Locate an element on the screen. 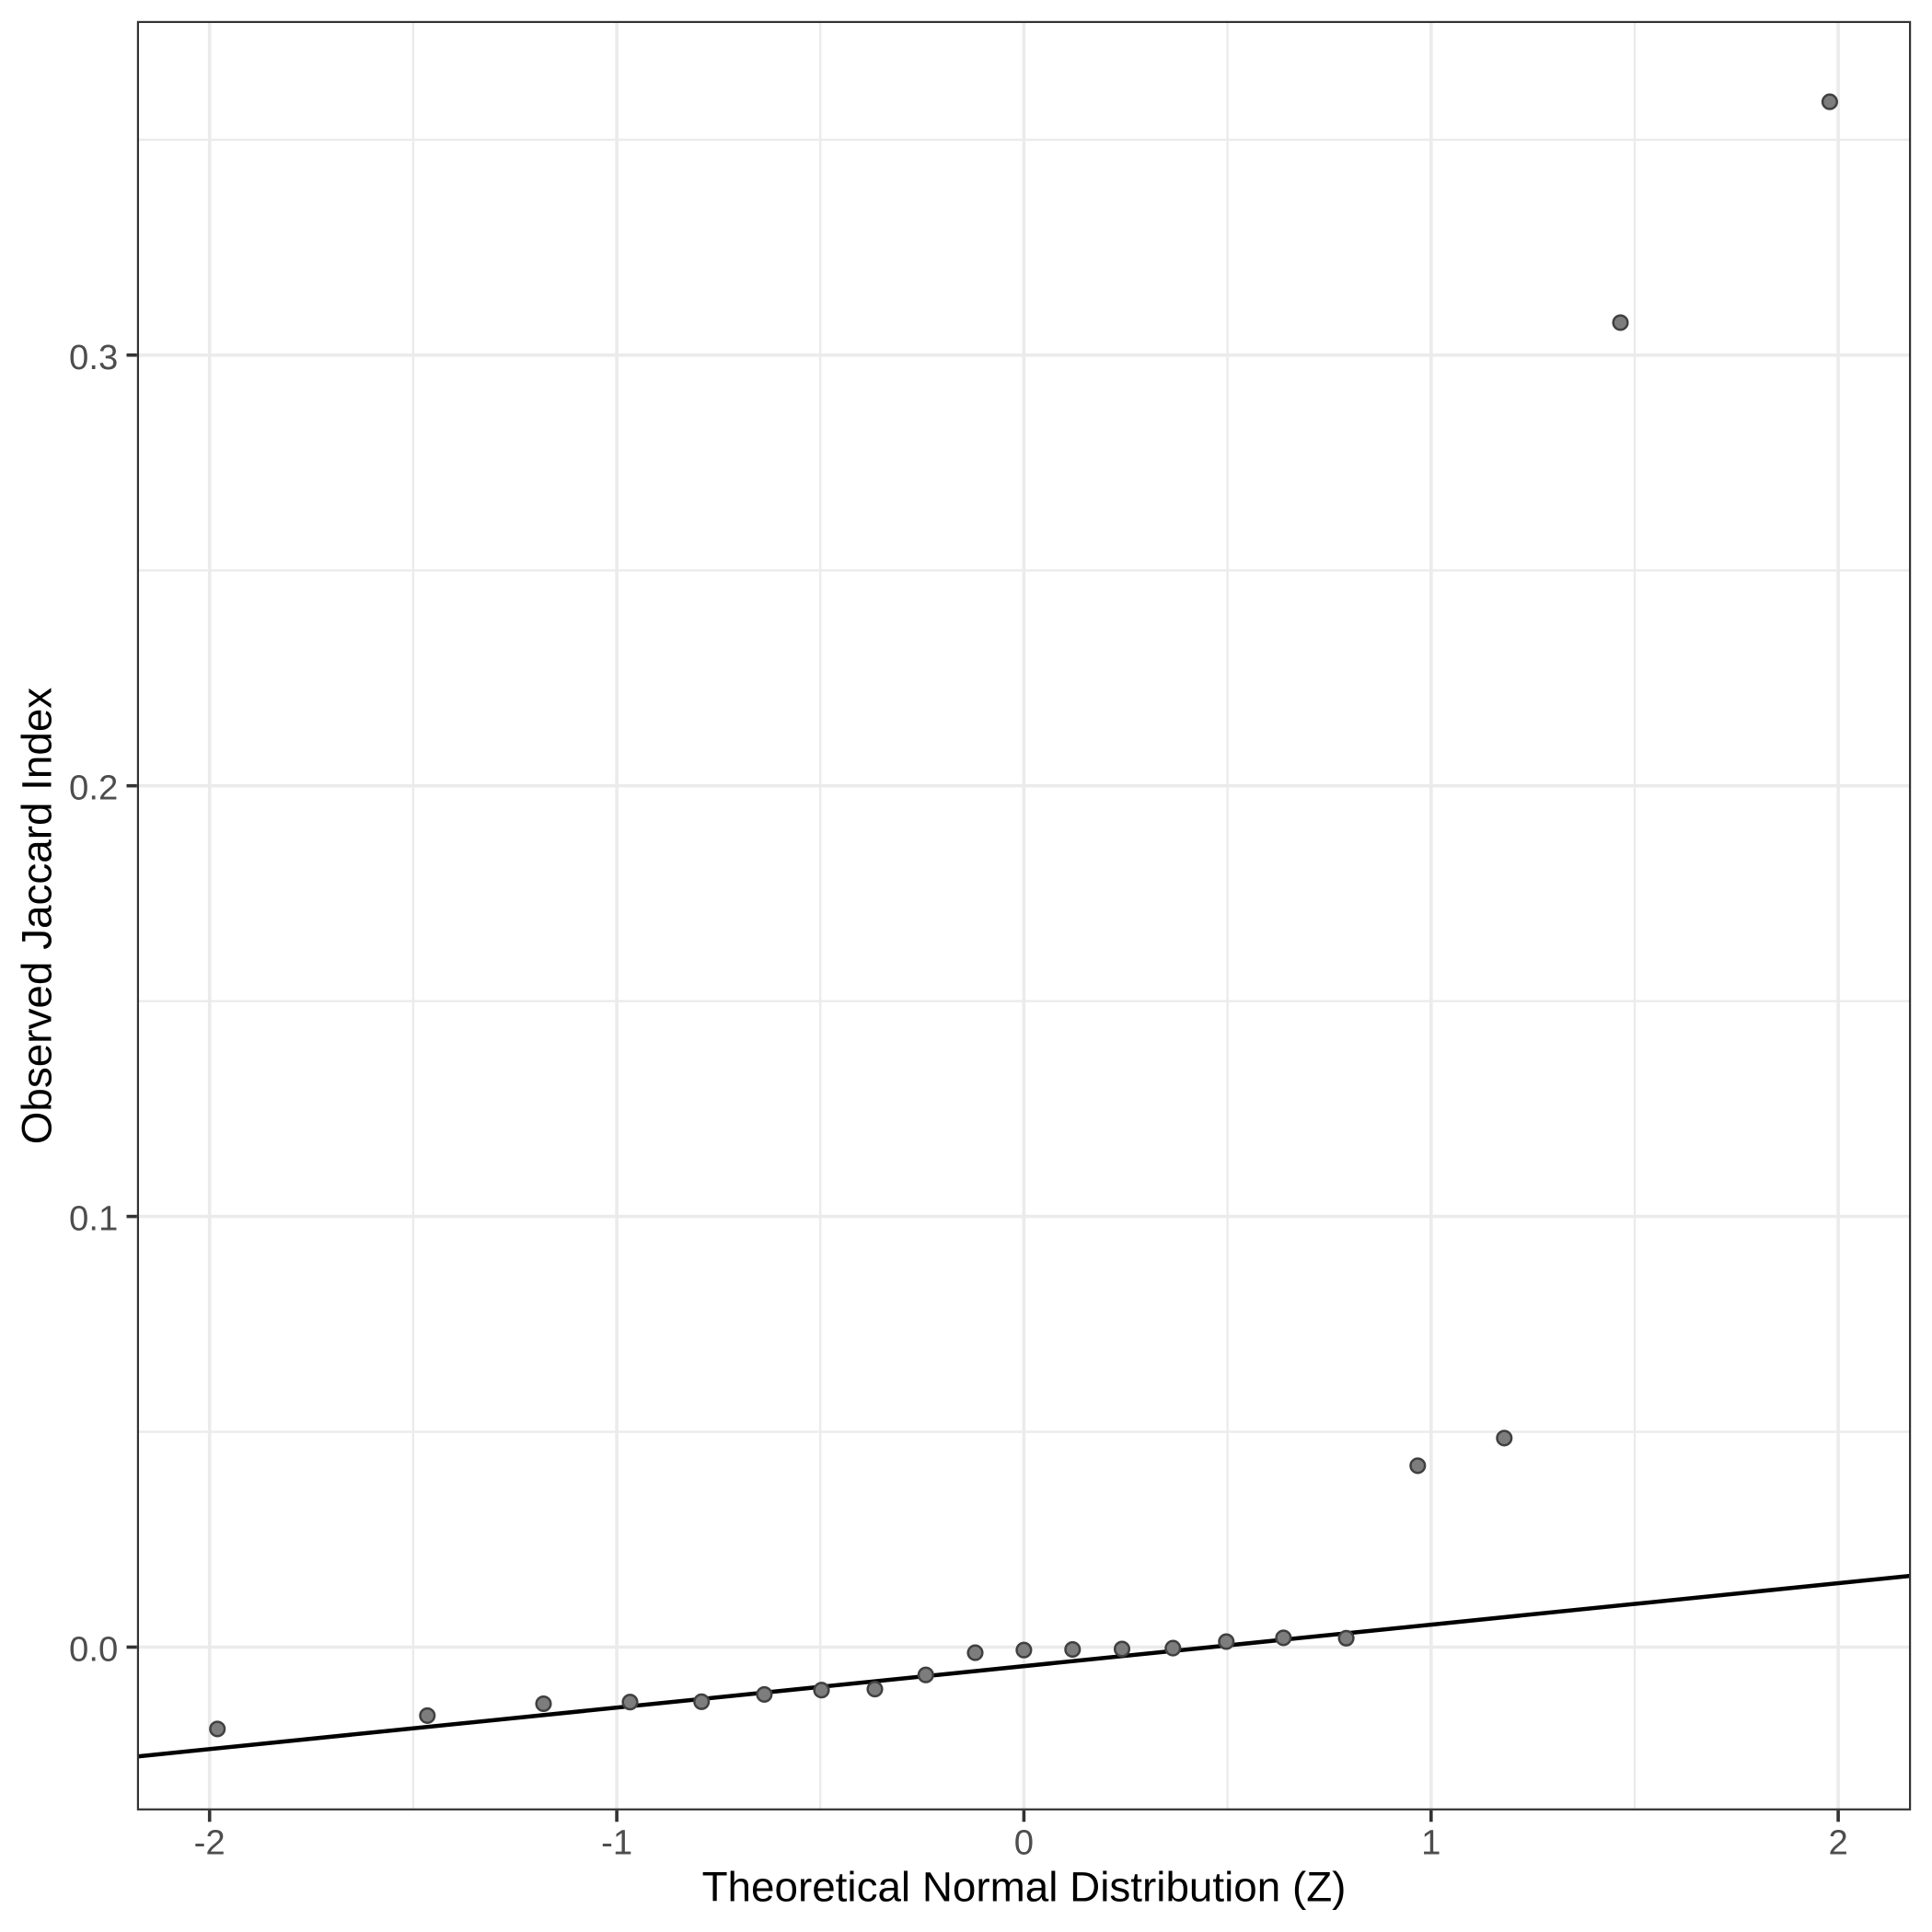  svg-text: 0.2 is located at coordinates (94, 789).